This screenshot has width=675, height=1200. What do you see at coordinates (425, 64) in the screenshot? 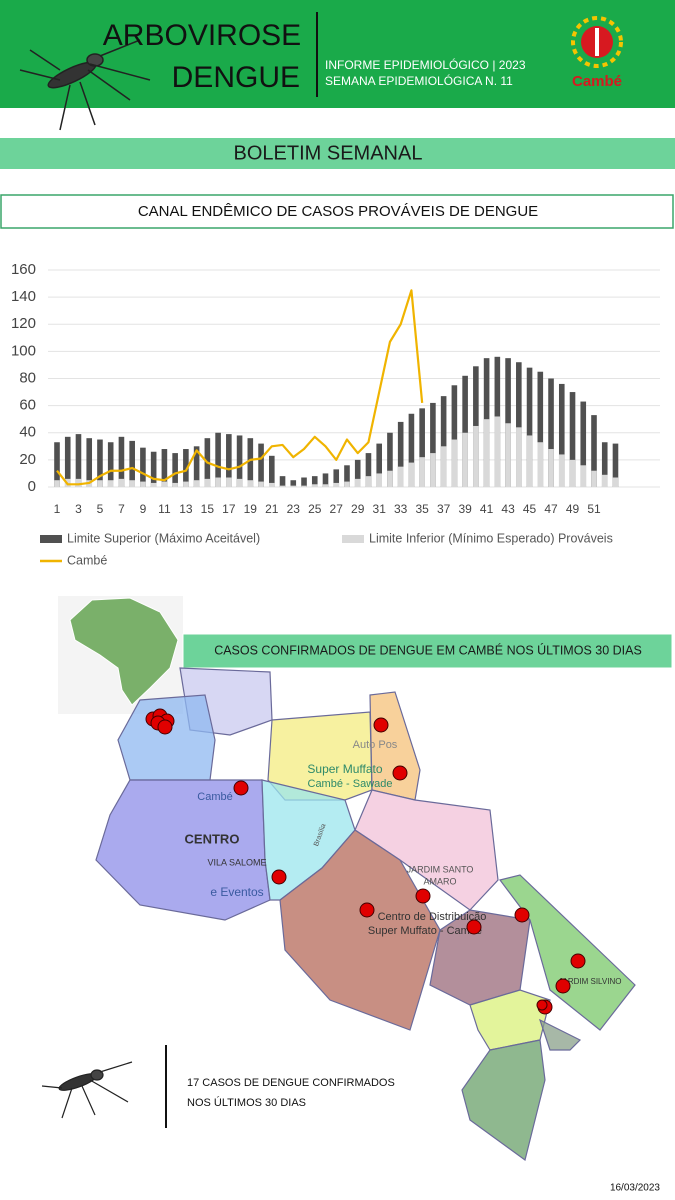
I see `header-info: INFORME EPIDEMIOLÓGICO | 2023` at bounding box center [425, 64].